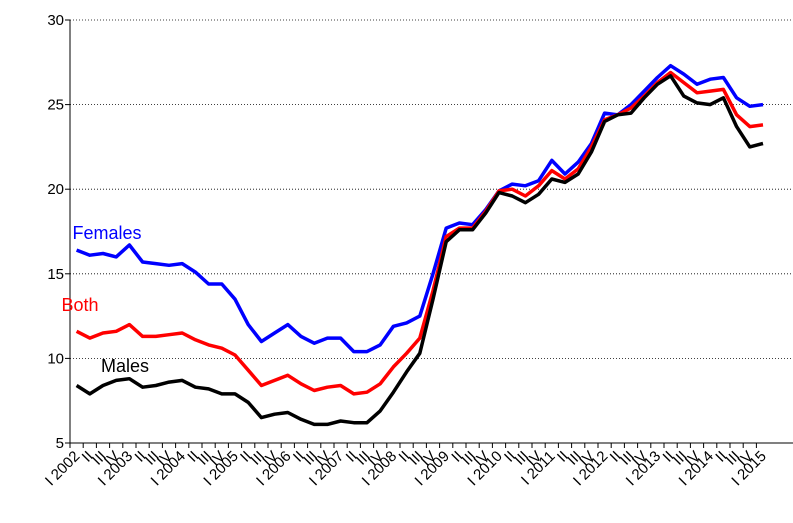 This screenshot has width=793, height=523. Describe the element at coordinates (125, 366) in the screenshot. I see `series-label: Males` at that location.